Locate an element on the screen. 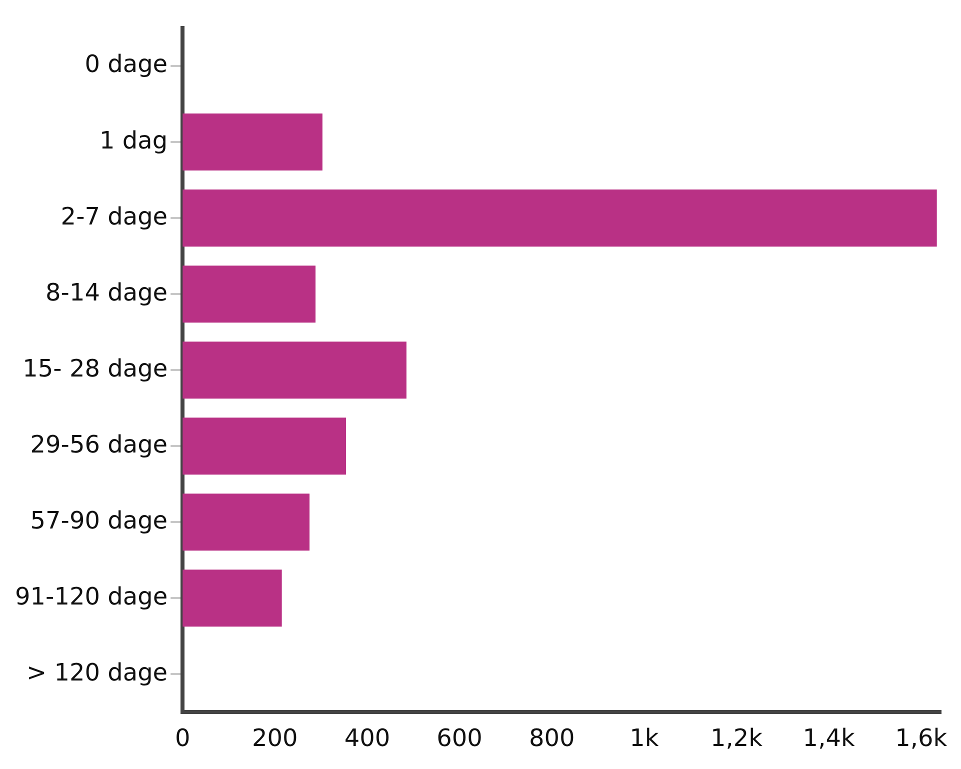  x-tick-label: 800 is located at coordinates (551, 738).